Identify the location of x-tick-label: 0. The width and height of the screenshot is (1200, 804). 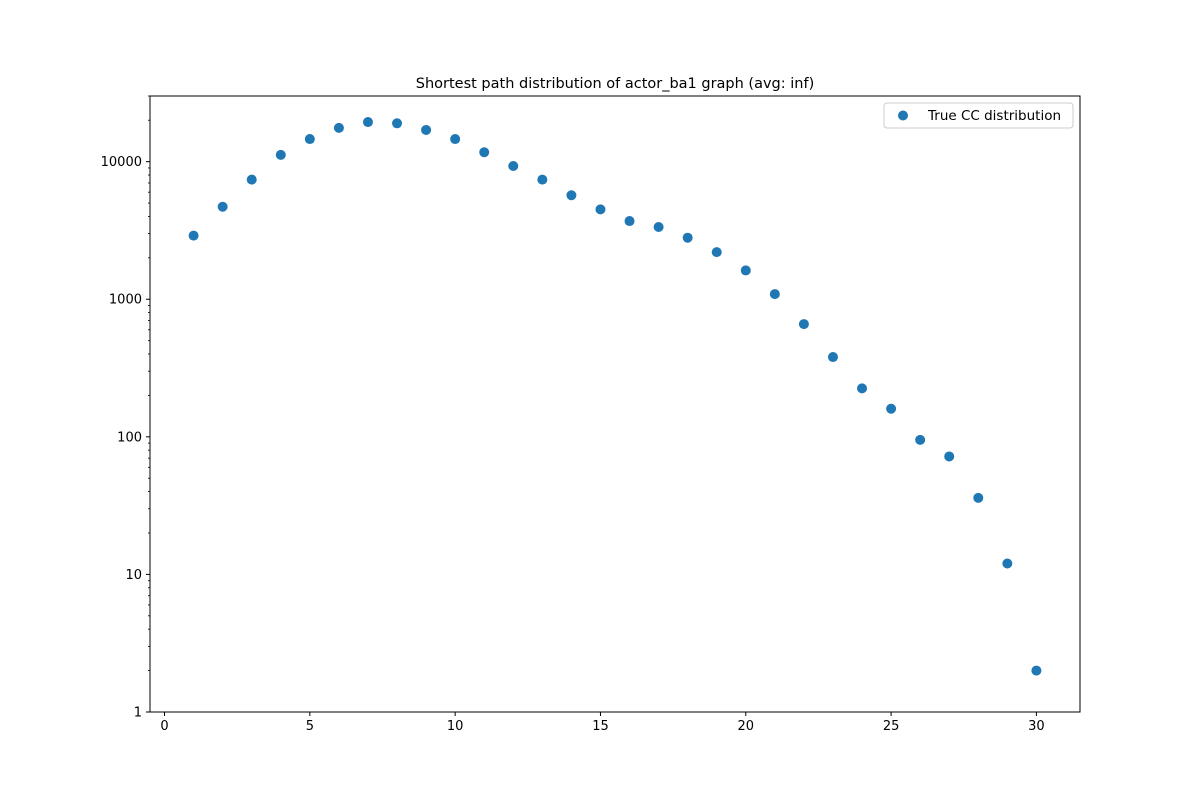
(164, 726).